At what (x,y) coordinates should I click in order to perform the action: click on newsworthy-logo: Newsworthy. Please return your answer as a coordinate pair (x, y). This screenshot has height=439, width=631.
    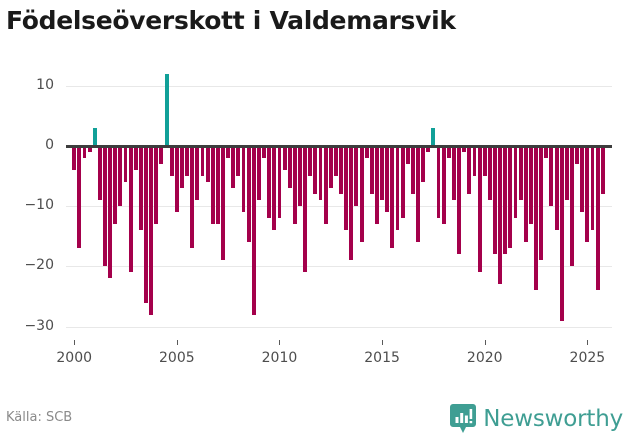
    Looking at the image, I should click on (536, 419).